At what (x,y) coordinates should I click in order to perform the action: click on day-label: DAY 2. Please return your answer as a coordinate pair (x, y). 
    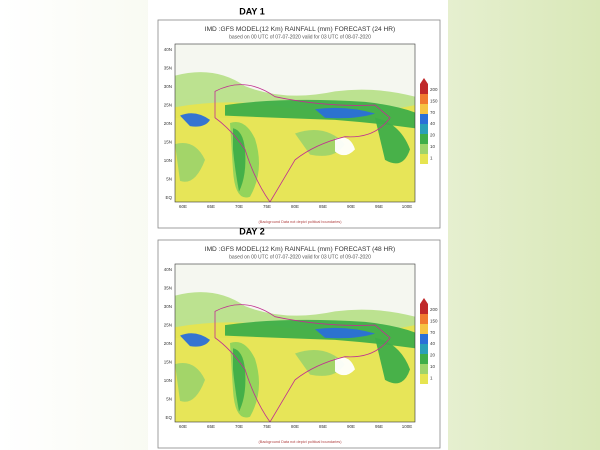
    Looking at the image, I should click on (252, 231).